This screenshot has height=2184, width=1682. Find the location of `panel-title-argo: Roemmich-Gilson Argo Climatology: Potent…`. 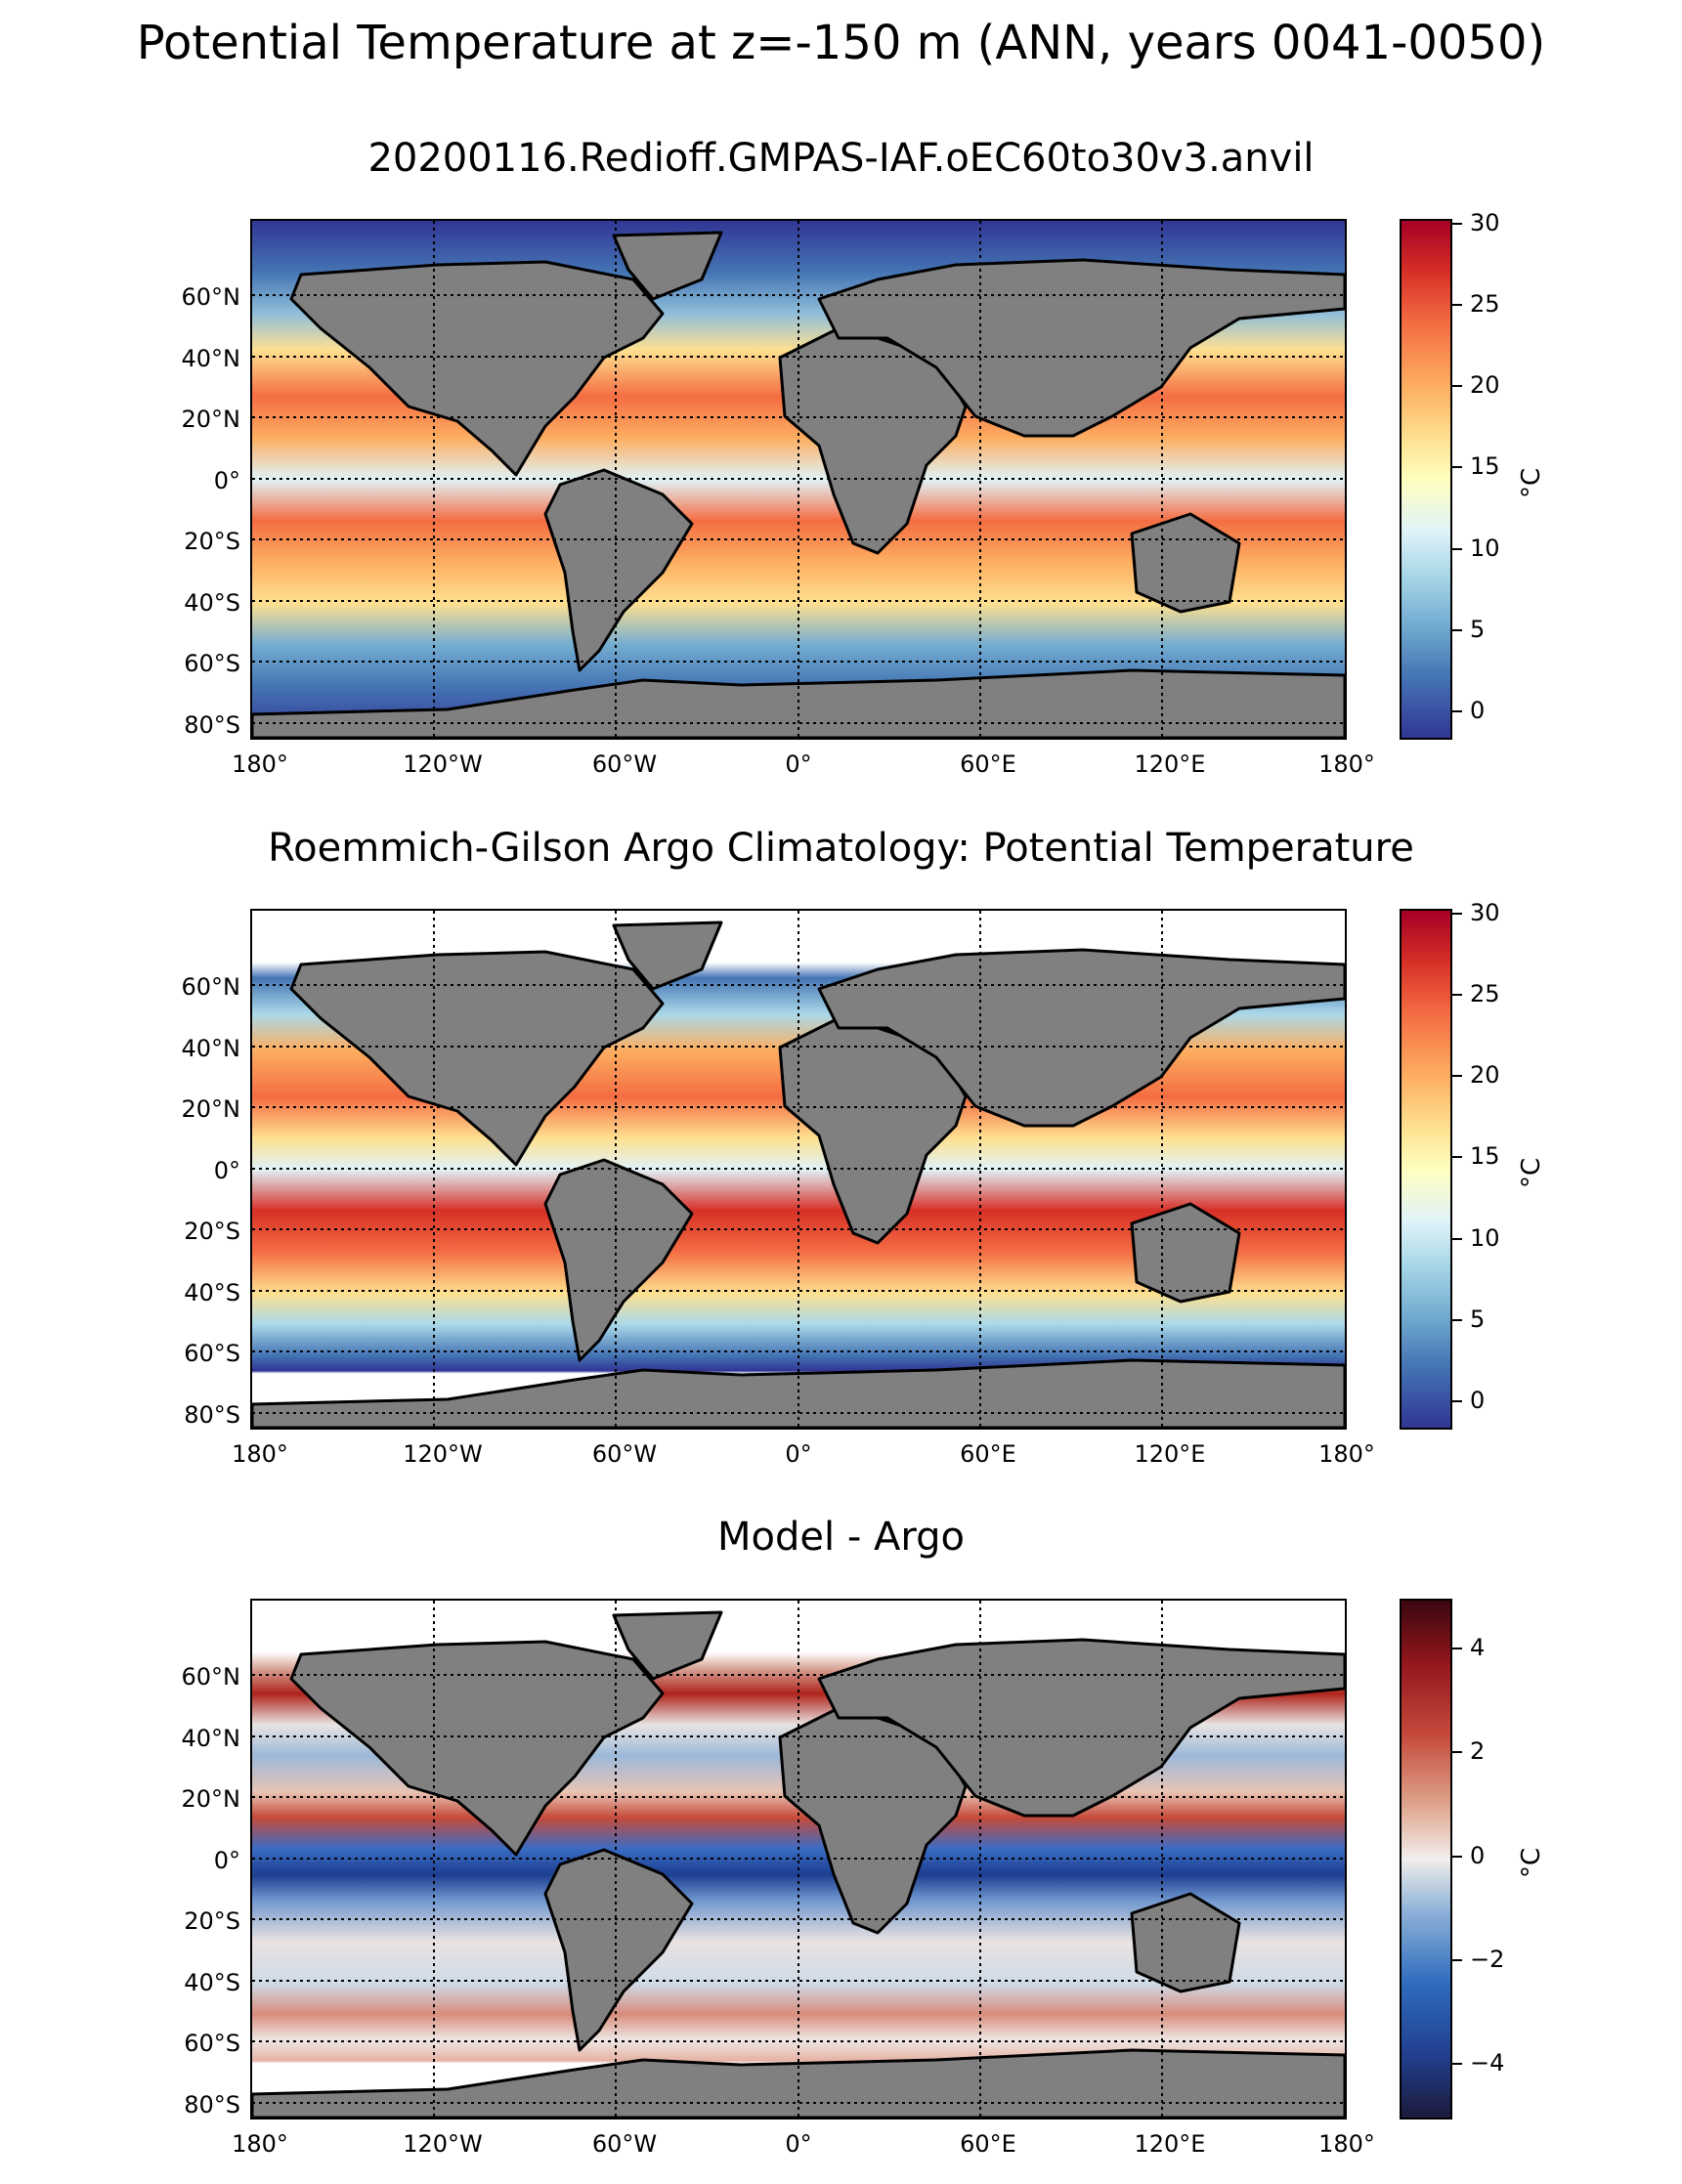

panel-title-argo: Roemmich-Gilson Argo Climatology: Potent… is located at coordinates (841, 848).